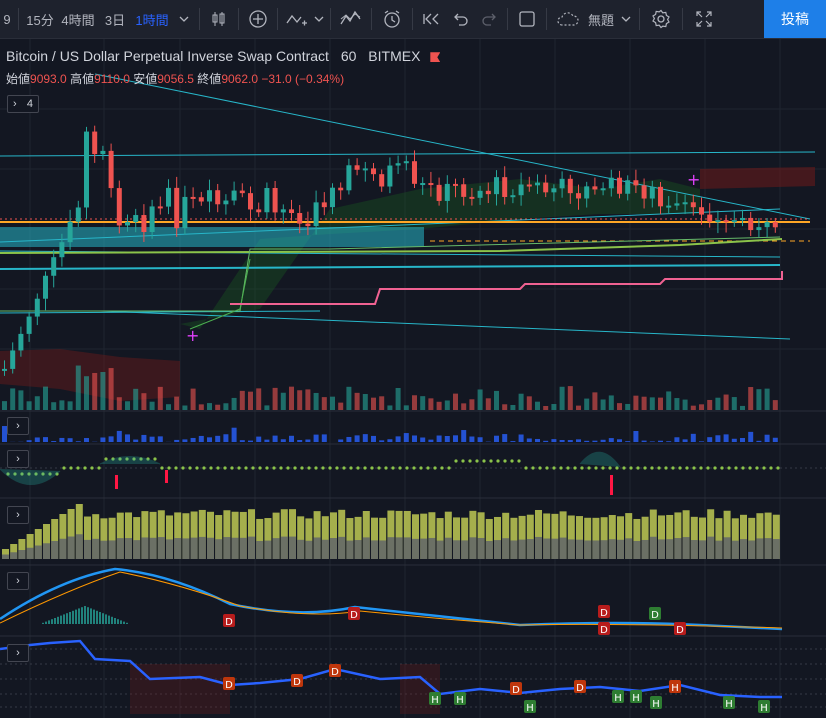  What do you see at coordinates (219, 19) in the screenshot?
I see `candles-icon` at bounding box center [219, 19].